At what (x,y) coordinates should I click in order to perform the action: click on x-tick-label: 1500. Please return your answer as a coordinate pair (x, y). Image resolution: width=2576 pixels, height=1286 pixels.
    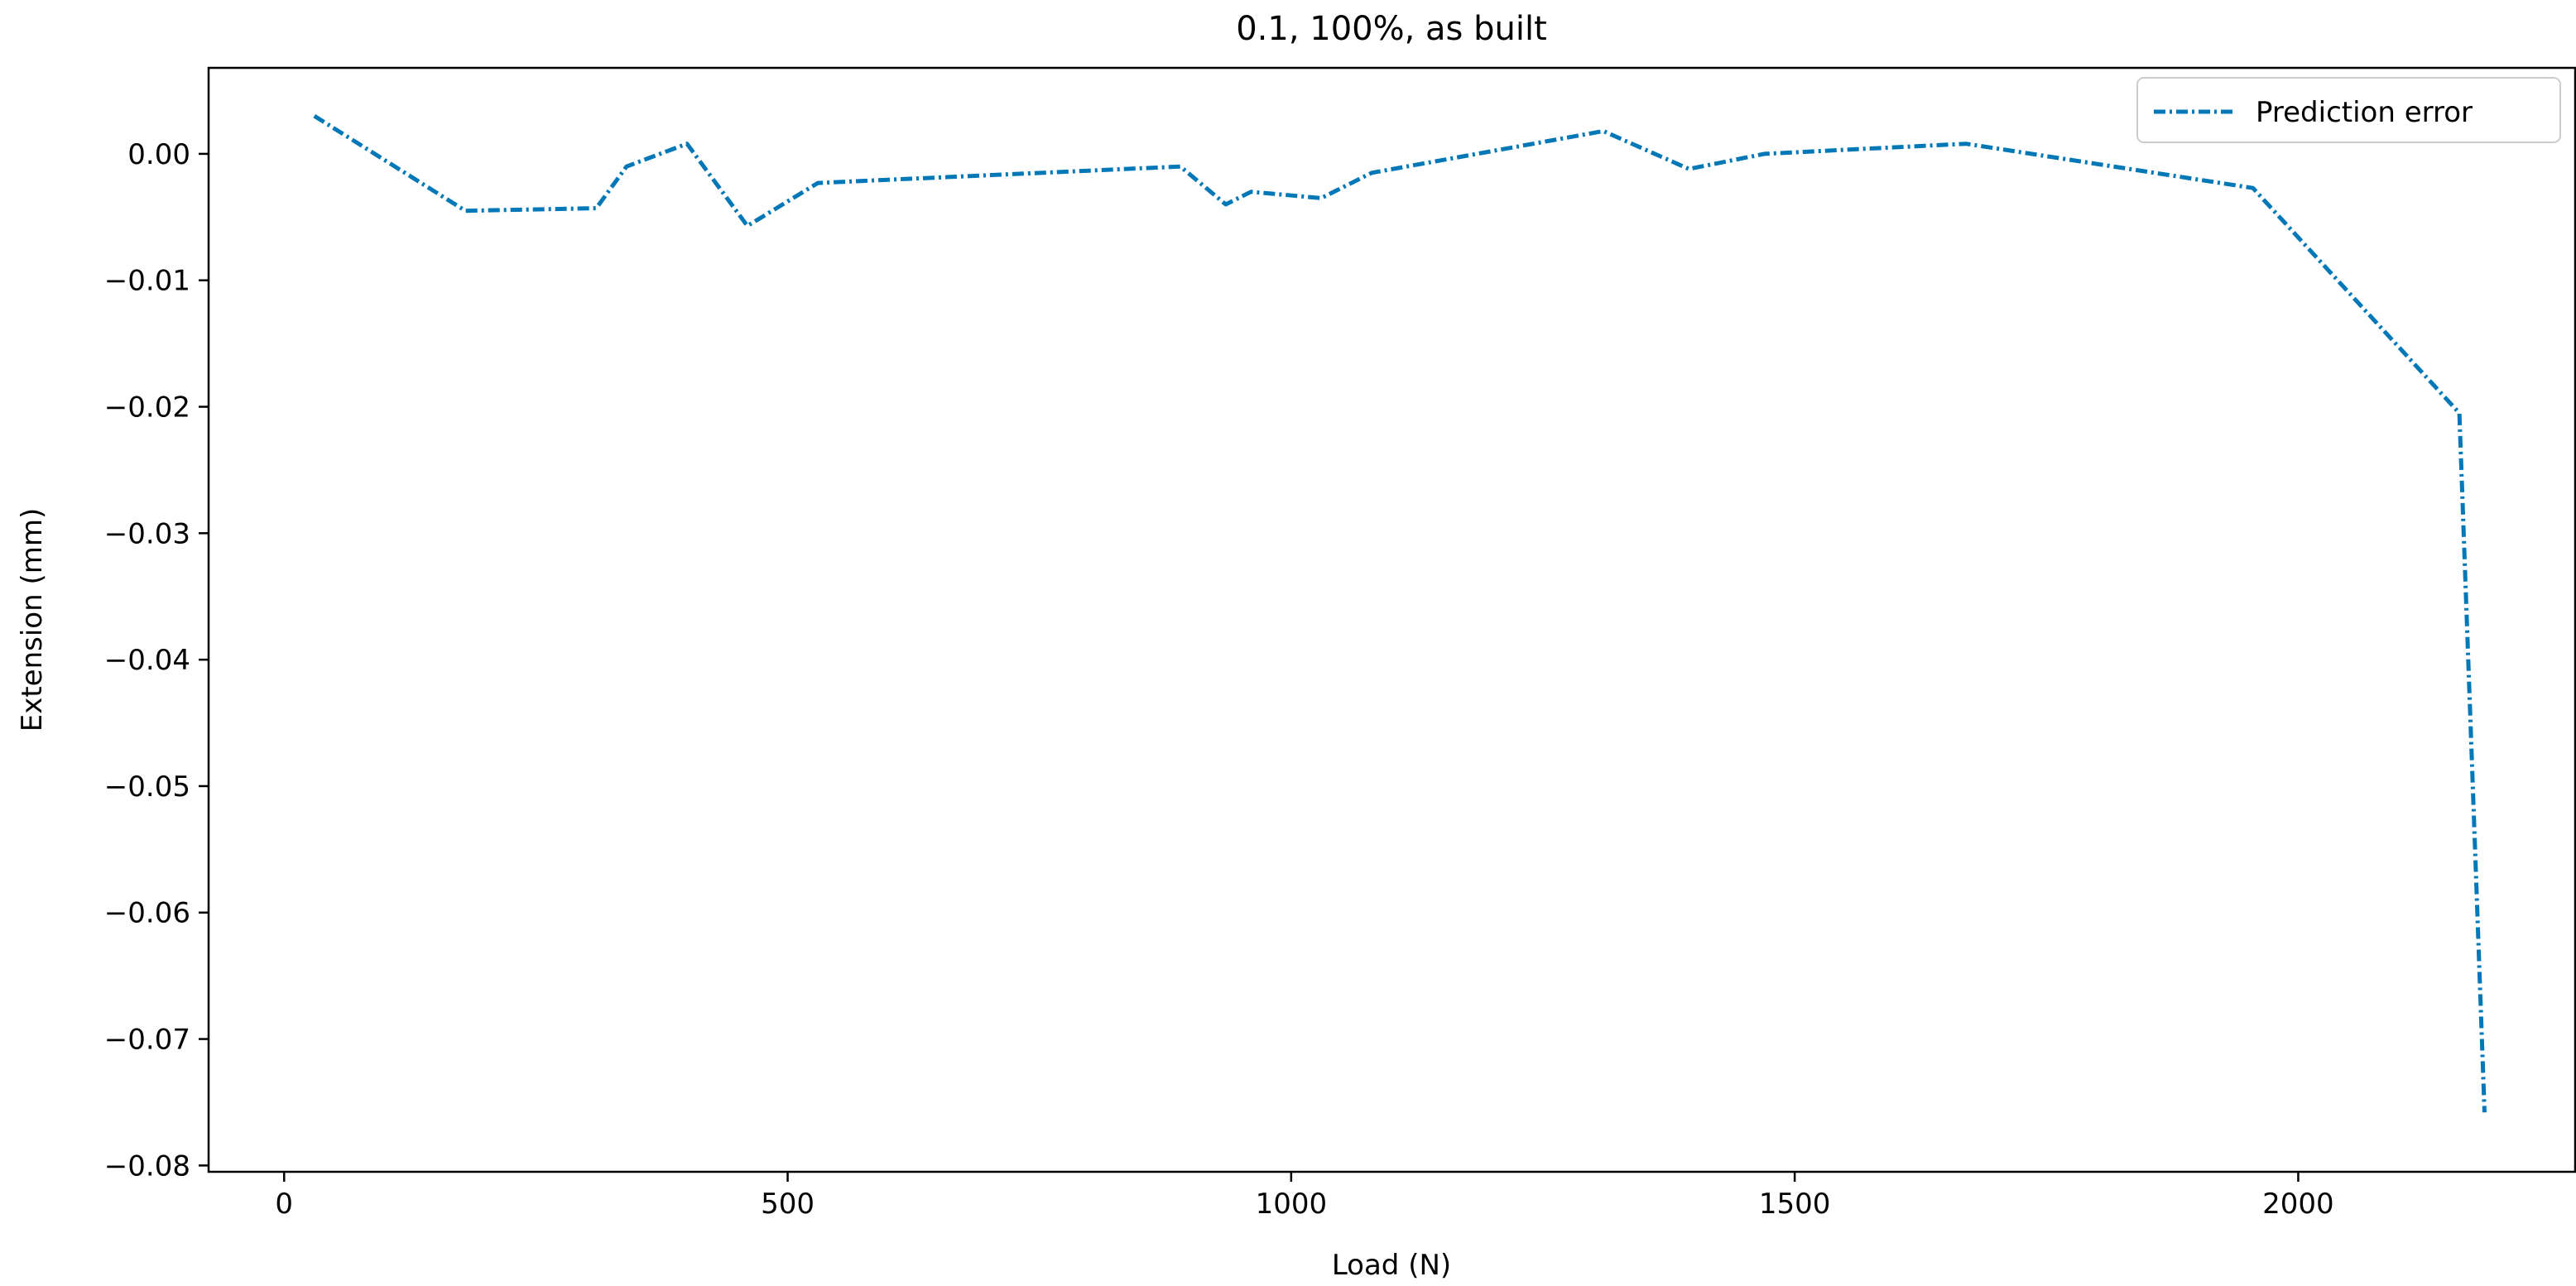
    Looking at the image, I should click on (1795, 1205).